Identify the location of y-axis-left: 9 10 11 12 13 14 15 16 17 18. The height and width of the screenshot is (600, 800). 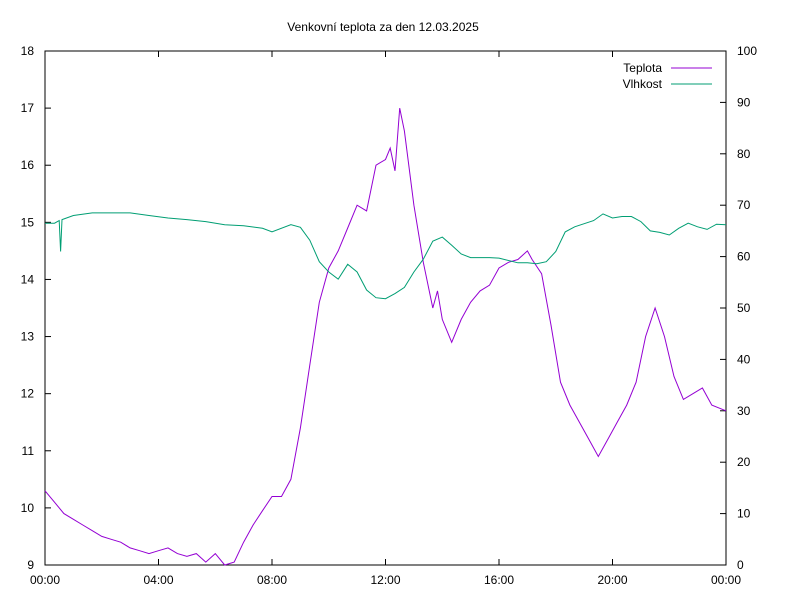
(36, 308).